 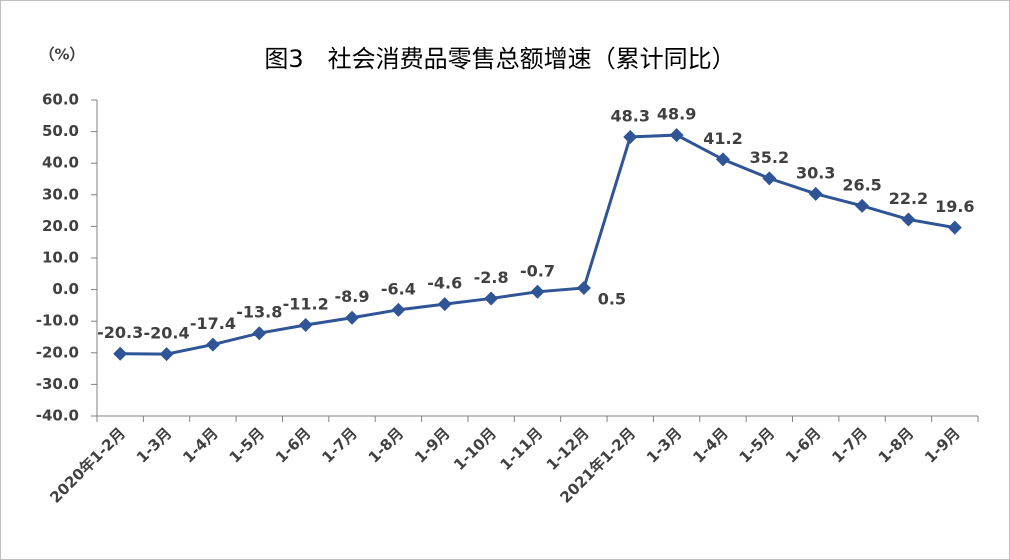 I want to click on data-label: 35.2, so click(x=769, y=157).